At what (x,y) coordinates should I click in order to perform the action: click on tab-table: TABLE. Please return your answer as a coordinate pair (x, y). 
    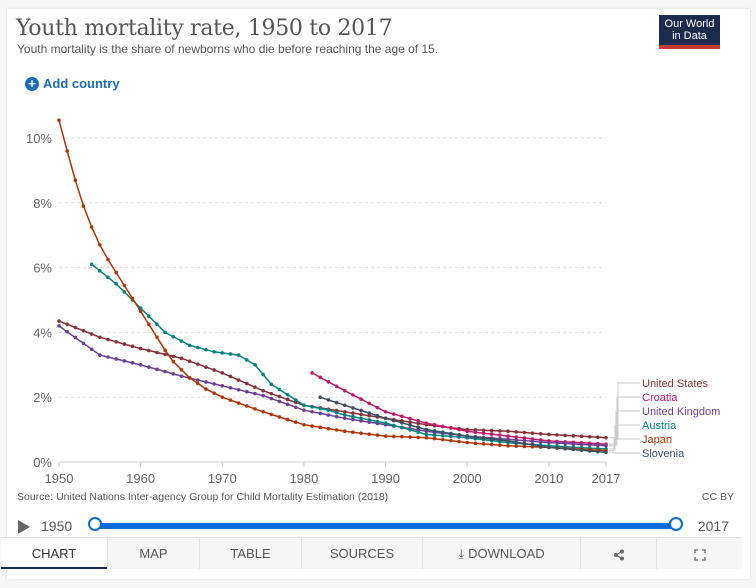
    Looking at the image, I should click on (250, 553).